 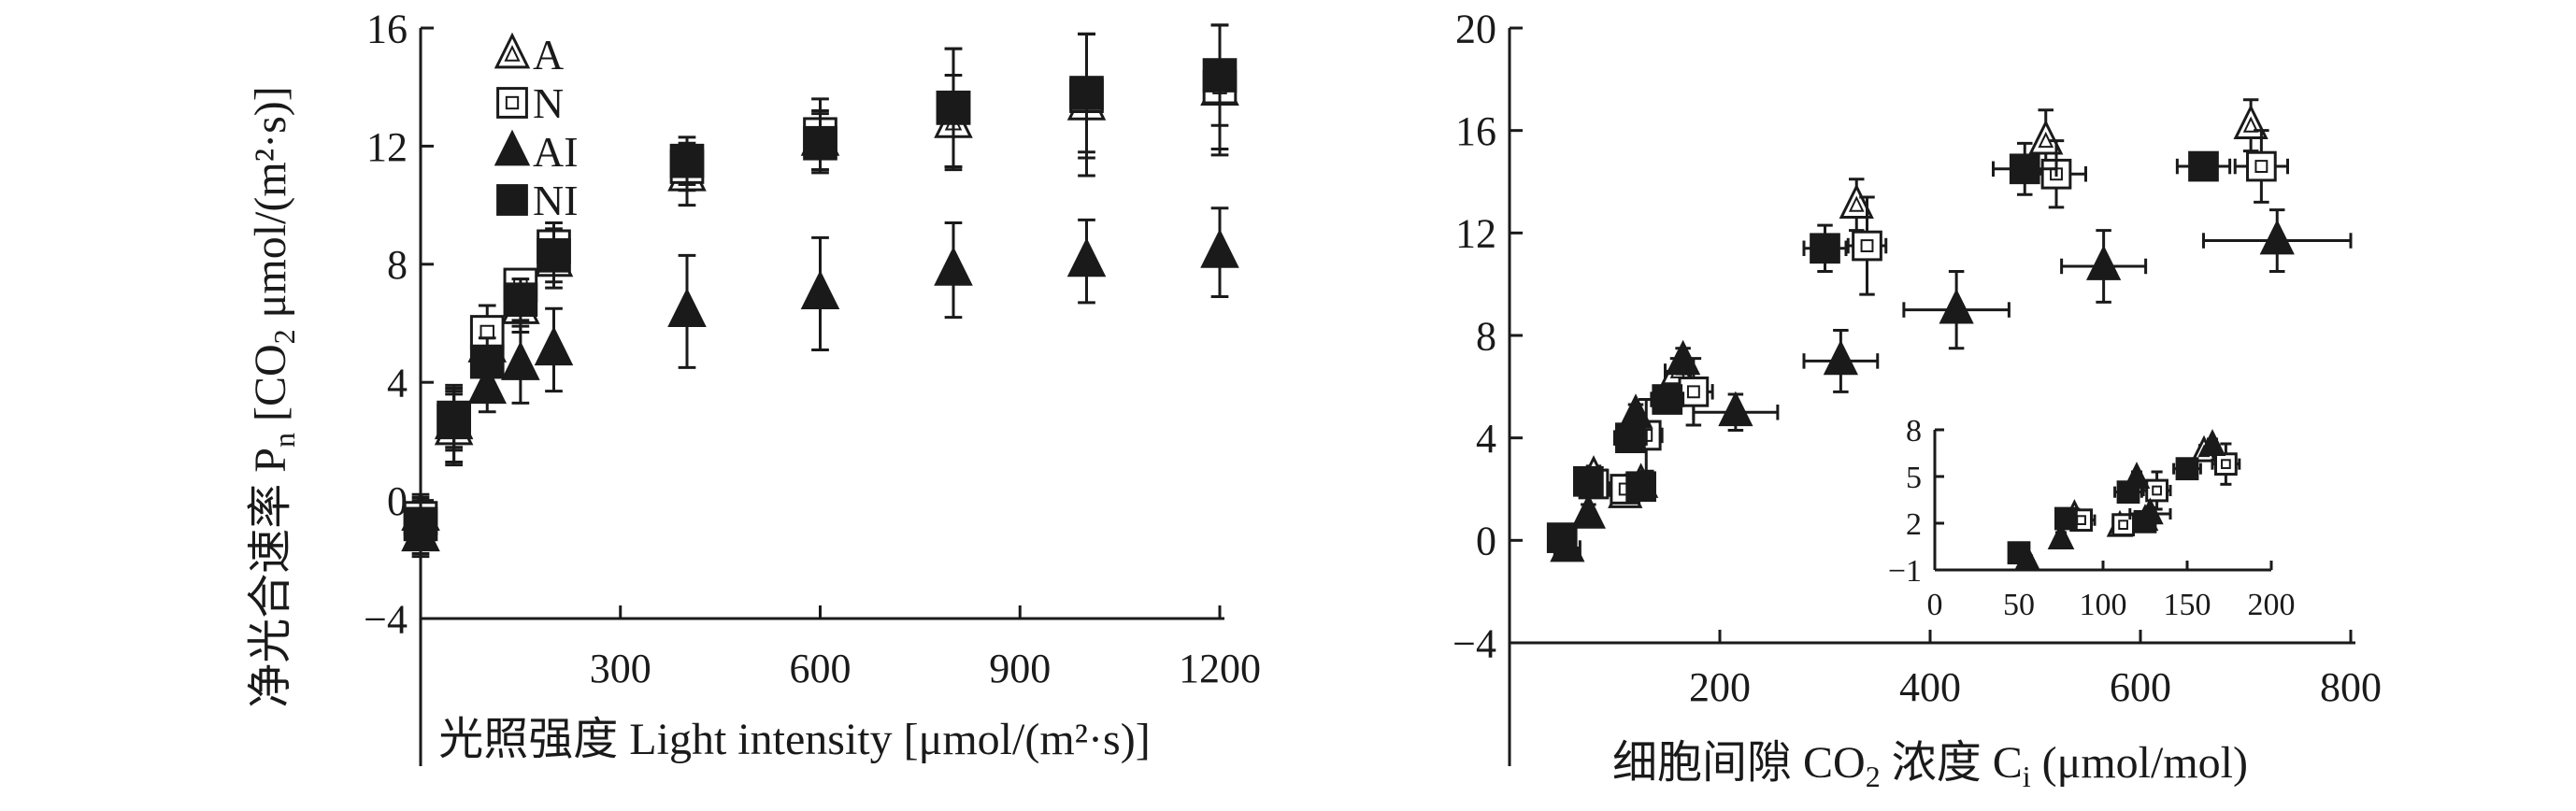 I want to click on left-y-axis-title-sub: n, so click(x=284, y=440).